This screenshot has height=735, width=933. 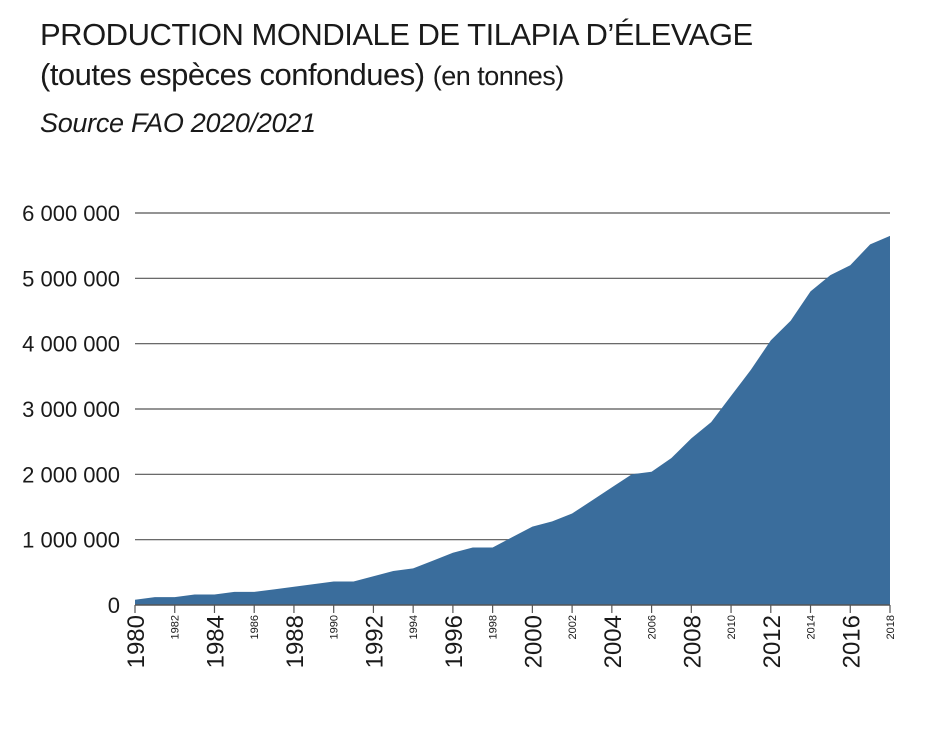 I want to click on y-tick-label: 2 000 000, so click(x=71, y=474).